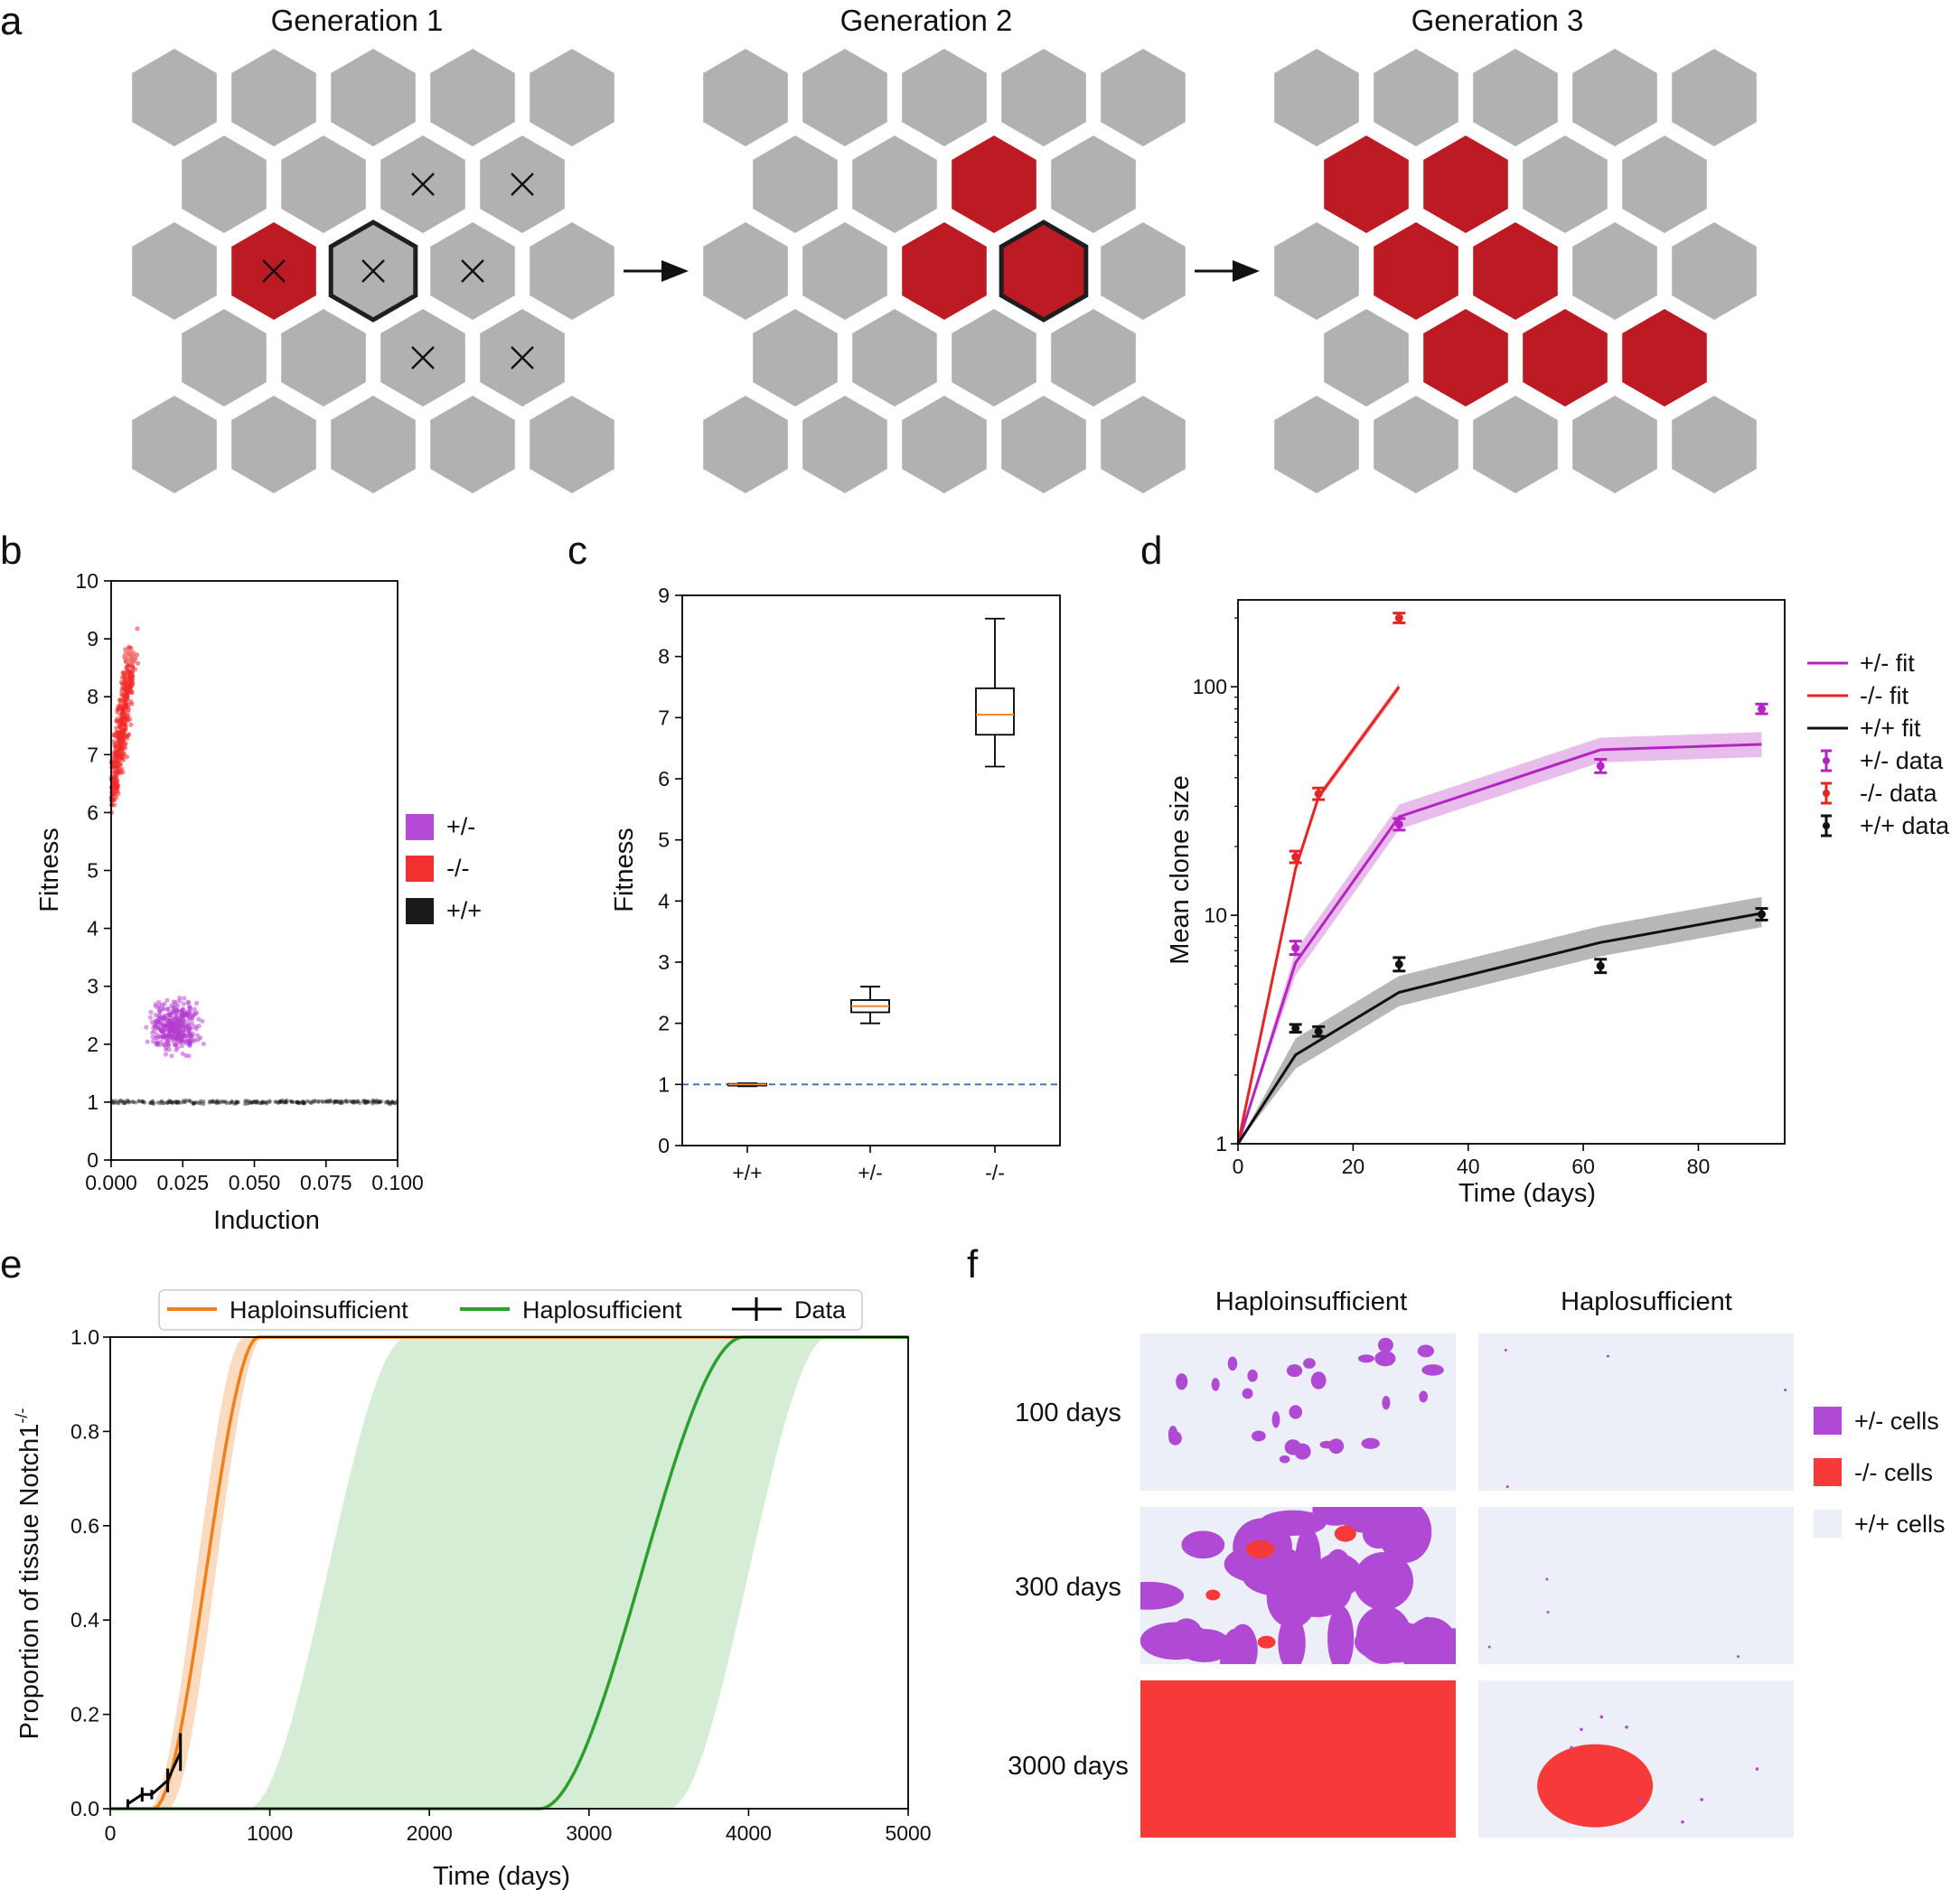 The image size is (1960, 1890). What do you see at coordinates (908, 1833) in the screenshot?
I see `x-tick-label: 5000` at bounding box center [908, 1833].